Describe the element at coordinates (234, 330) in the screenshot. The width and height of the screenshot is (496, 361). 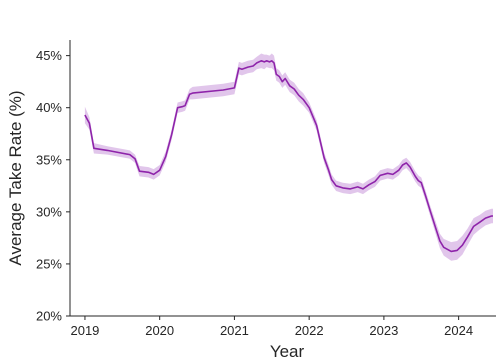
I see `x-tick-label: 2021` at that location.